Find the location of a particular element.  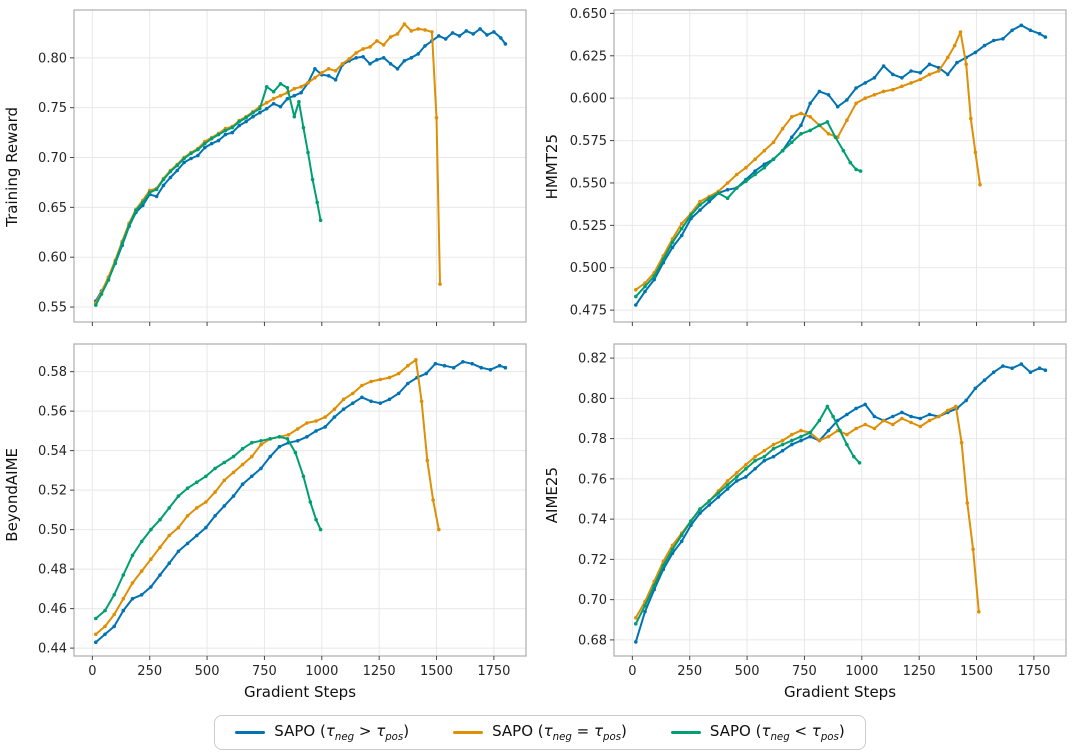

y-tick-label: 0.60 is located at coordinates (52, 258).